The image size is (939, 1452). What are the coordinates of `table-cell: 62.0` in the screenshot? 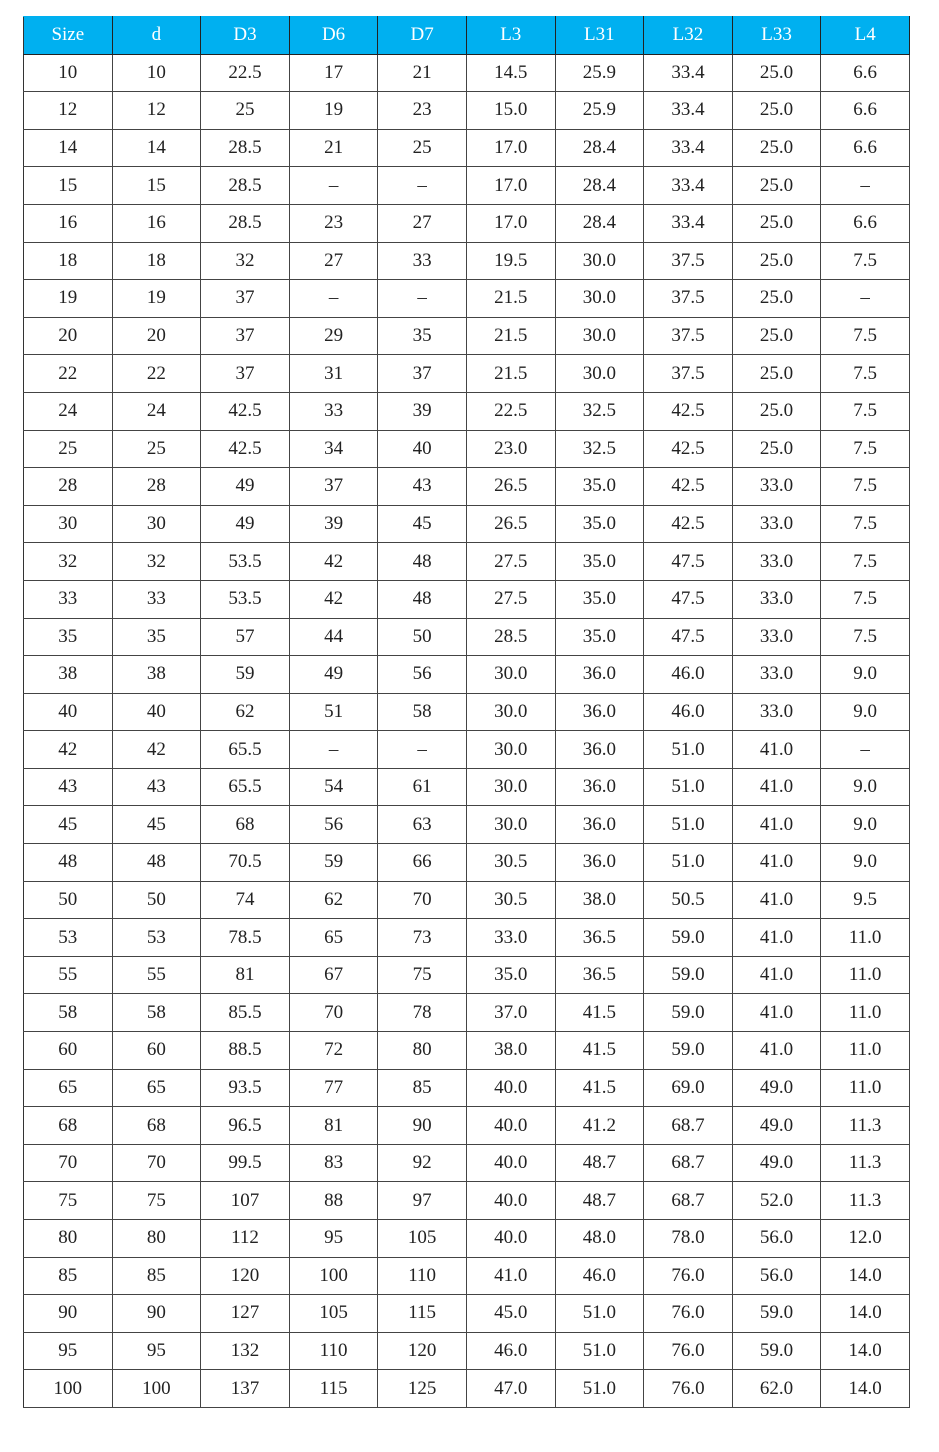 It's located at (776, 1388).